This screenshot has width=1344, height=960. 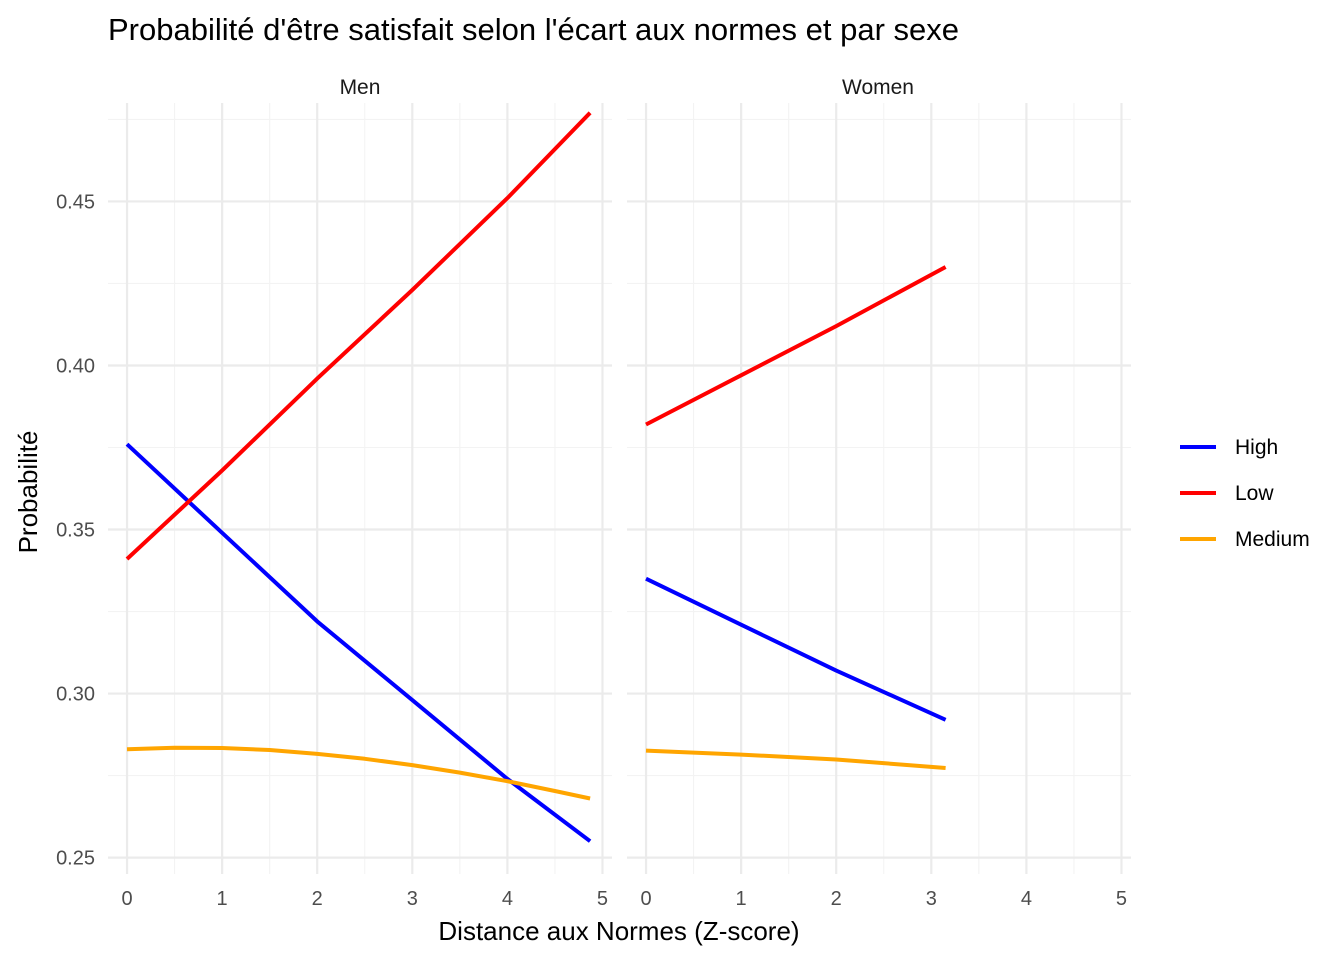 What do you see at coordinates (75, 202) in the screenshot?
I see `y-tick-label: 0.45` at bounding box center [75, 202].